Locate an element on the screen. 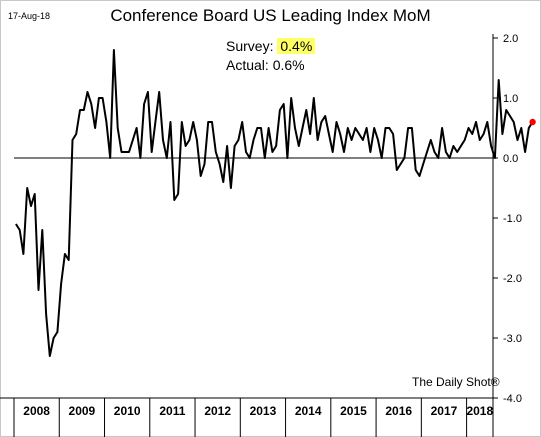  last-data-point is located at coordinates (532, 122).